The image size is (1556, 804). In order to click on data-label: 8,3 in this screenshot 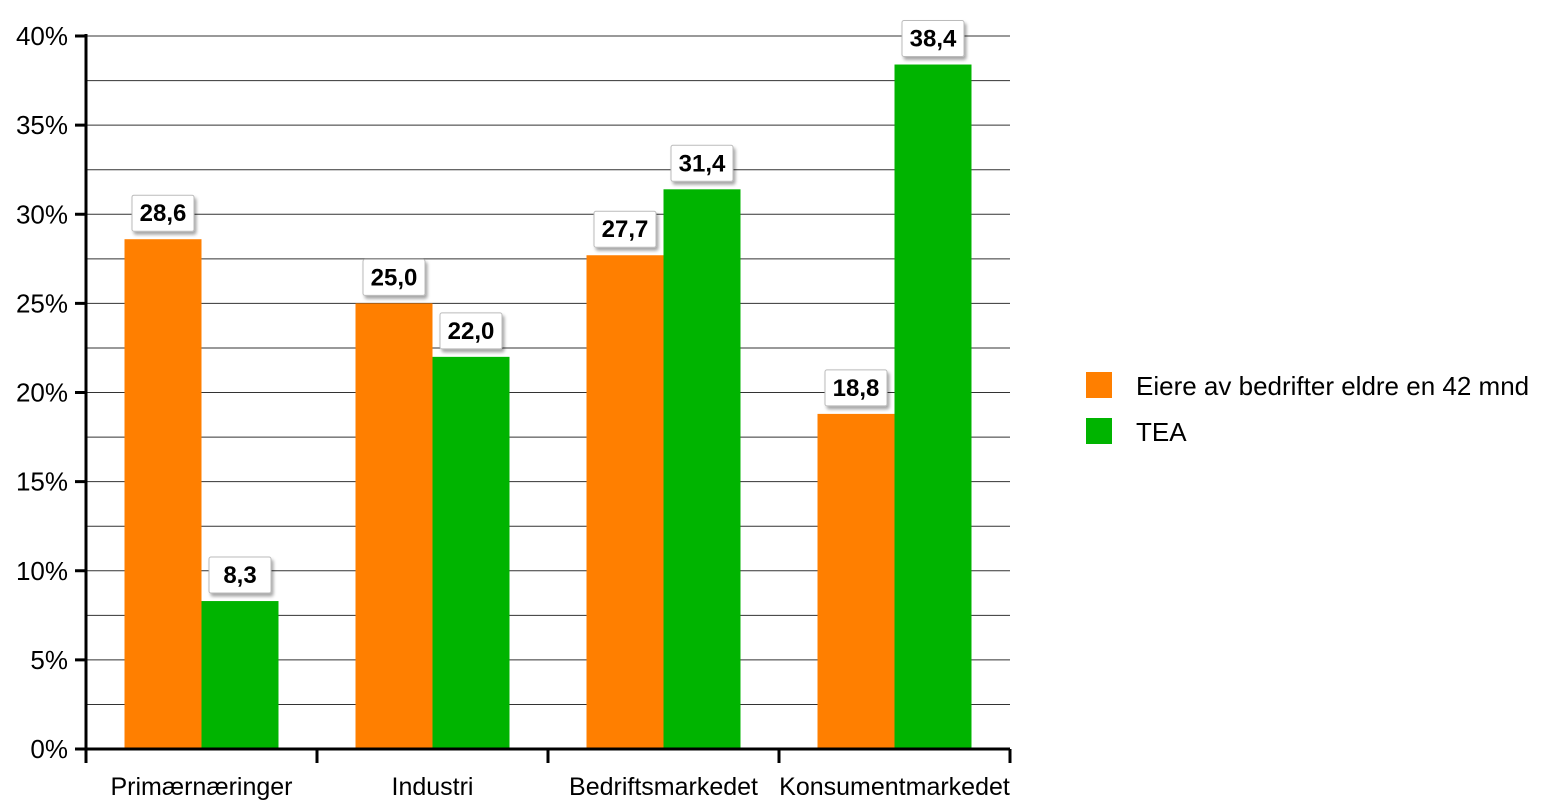, I will do `click(239, 575)`.